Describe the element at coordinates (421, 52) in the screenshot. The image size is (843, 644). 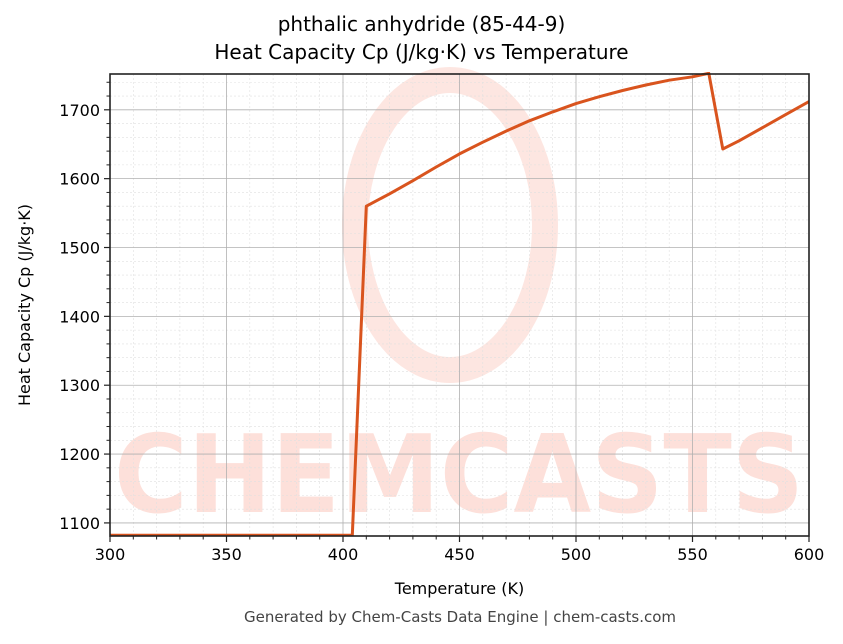
I see `chart-title-line2: Heat Capacity Cp (J/kg·K) vs Temperature` at that location.